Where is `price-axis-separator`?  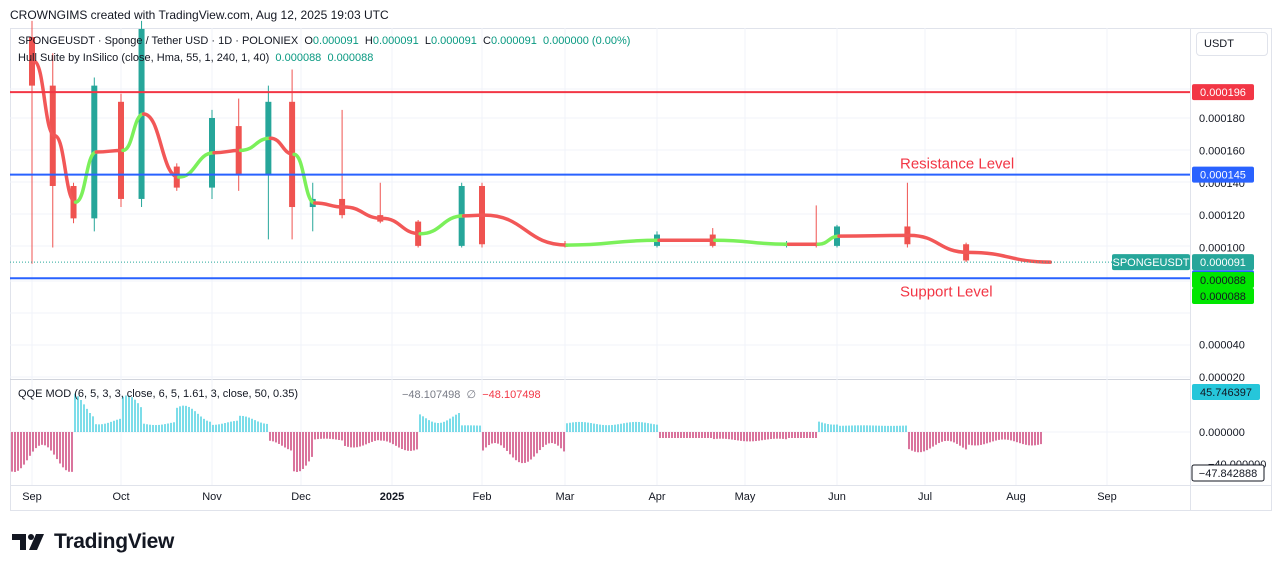 price-axis-separator is located at coordinates (1190, 269).